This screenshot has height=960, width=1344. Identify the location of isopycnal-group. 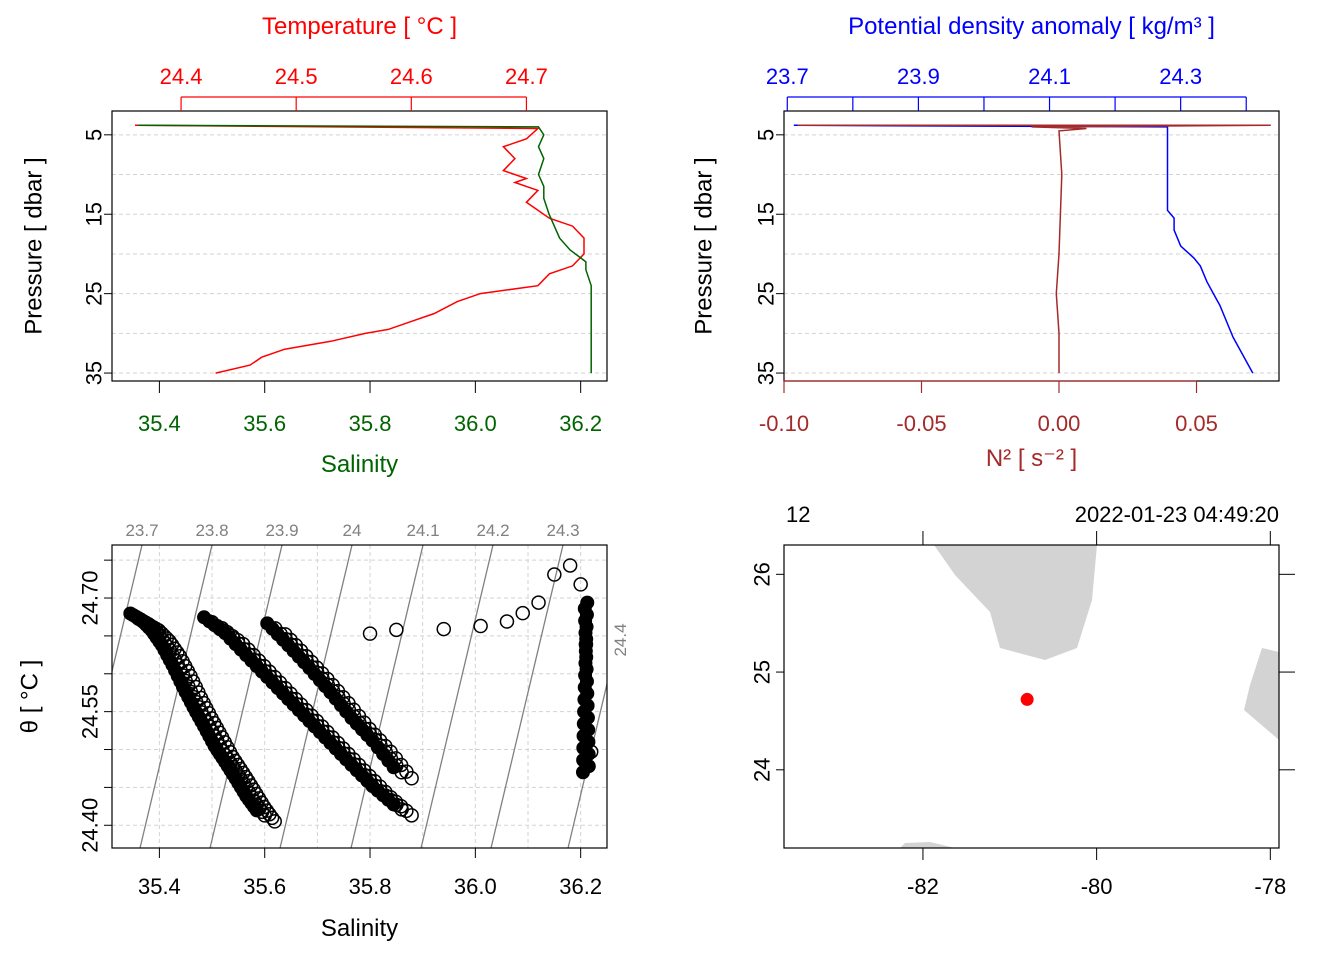
(359, 696).